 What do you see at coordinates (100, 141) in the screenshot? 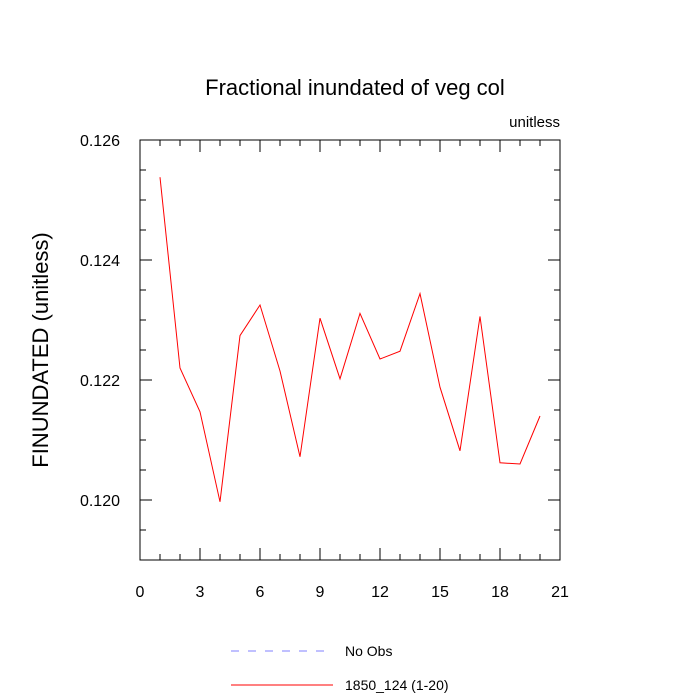
I see `y-tick-label: 0.126` at bounding box center [100, 141].